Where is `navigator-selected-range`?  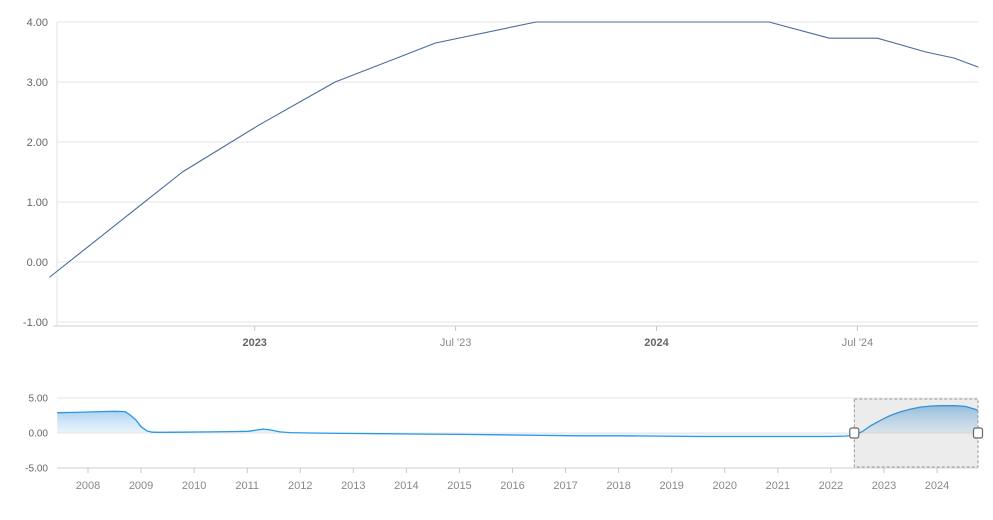 navigator-selected-range is located at coordinates (916, 433).